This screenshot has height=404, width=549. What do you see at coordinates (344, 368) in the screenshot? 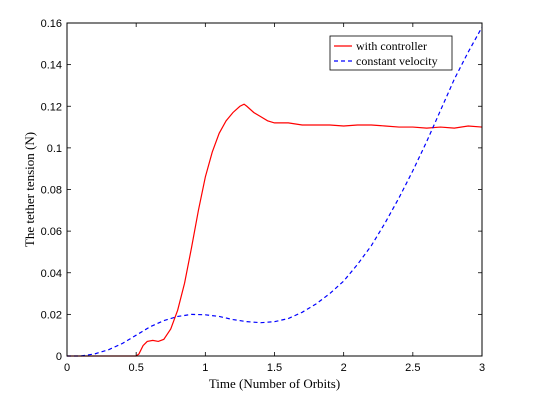
I see `x-tick-label: 2` at bounding box center [344, 368].